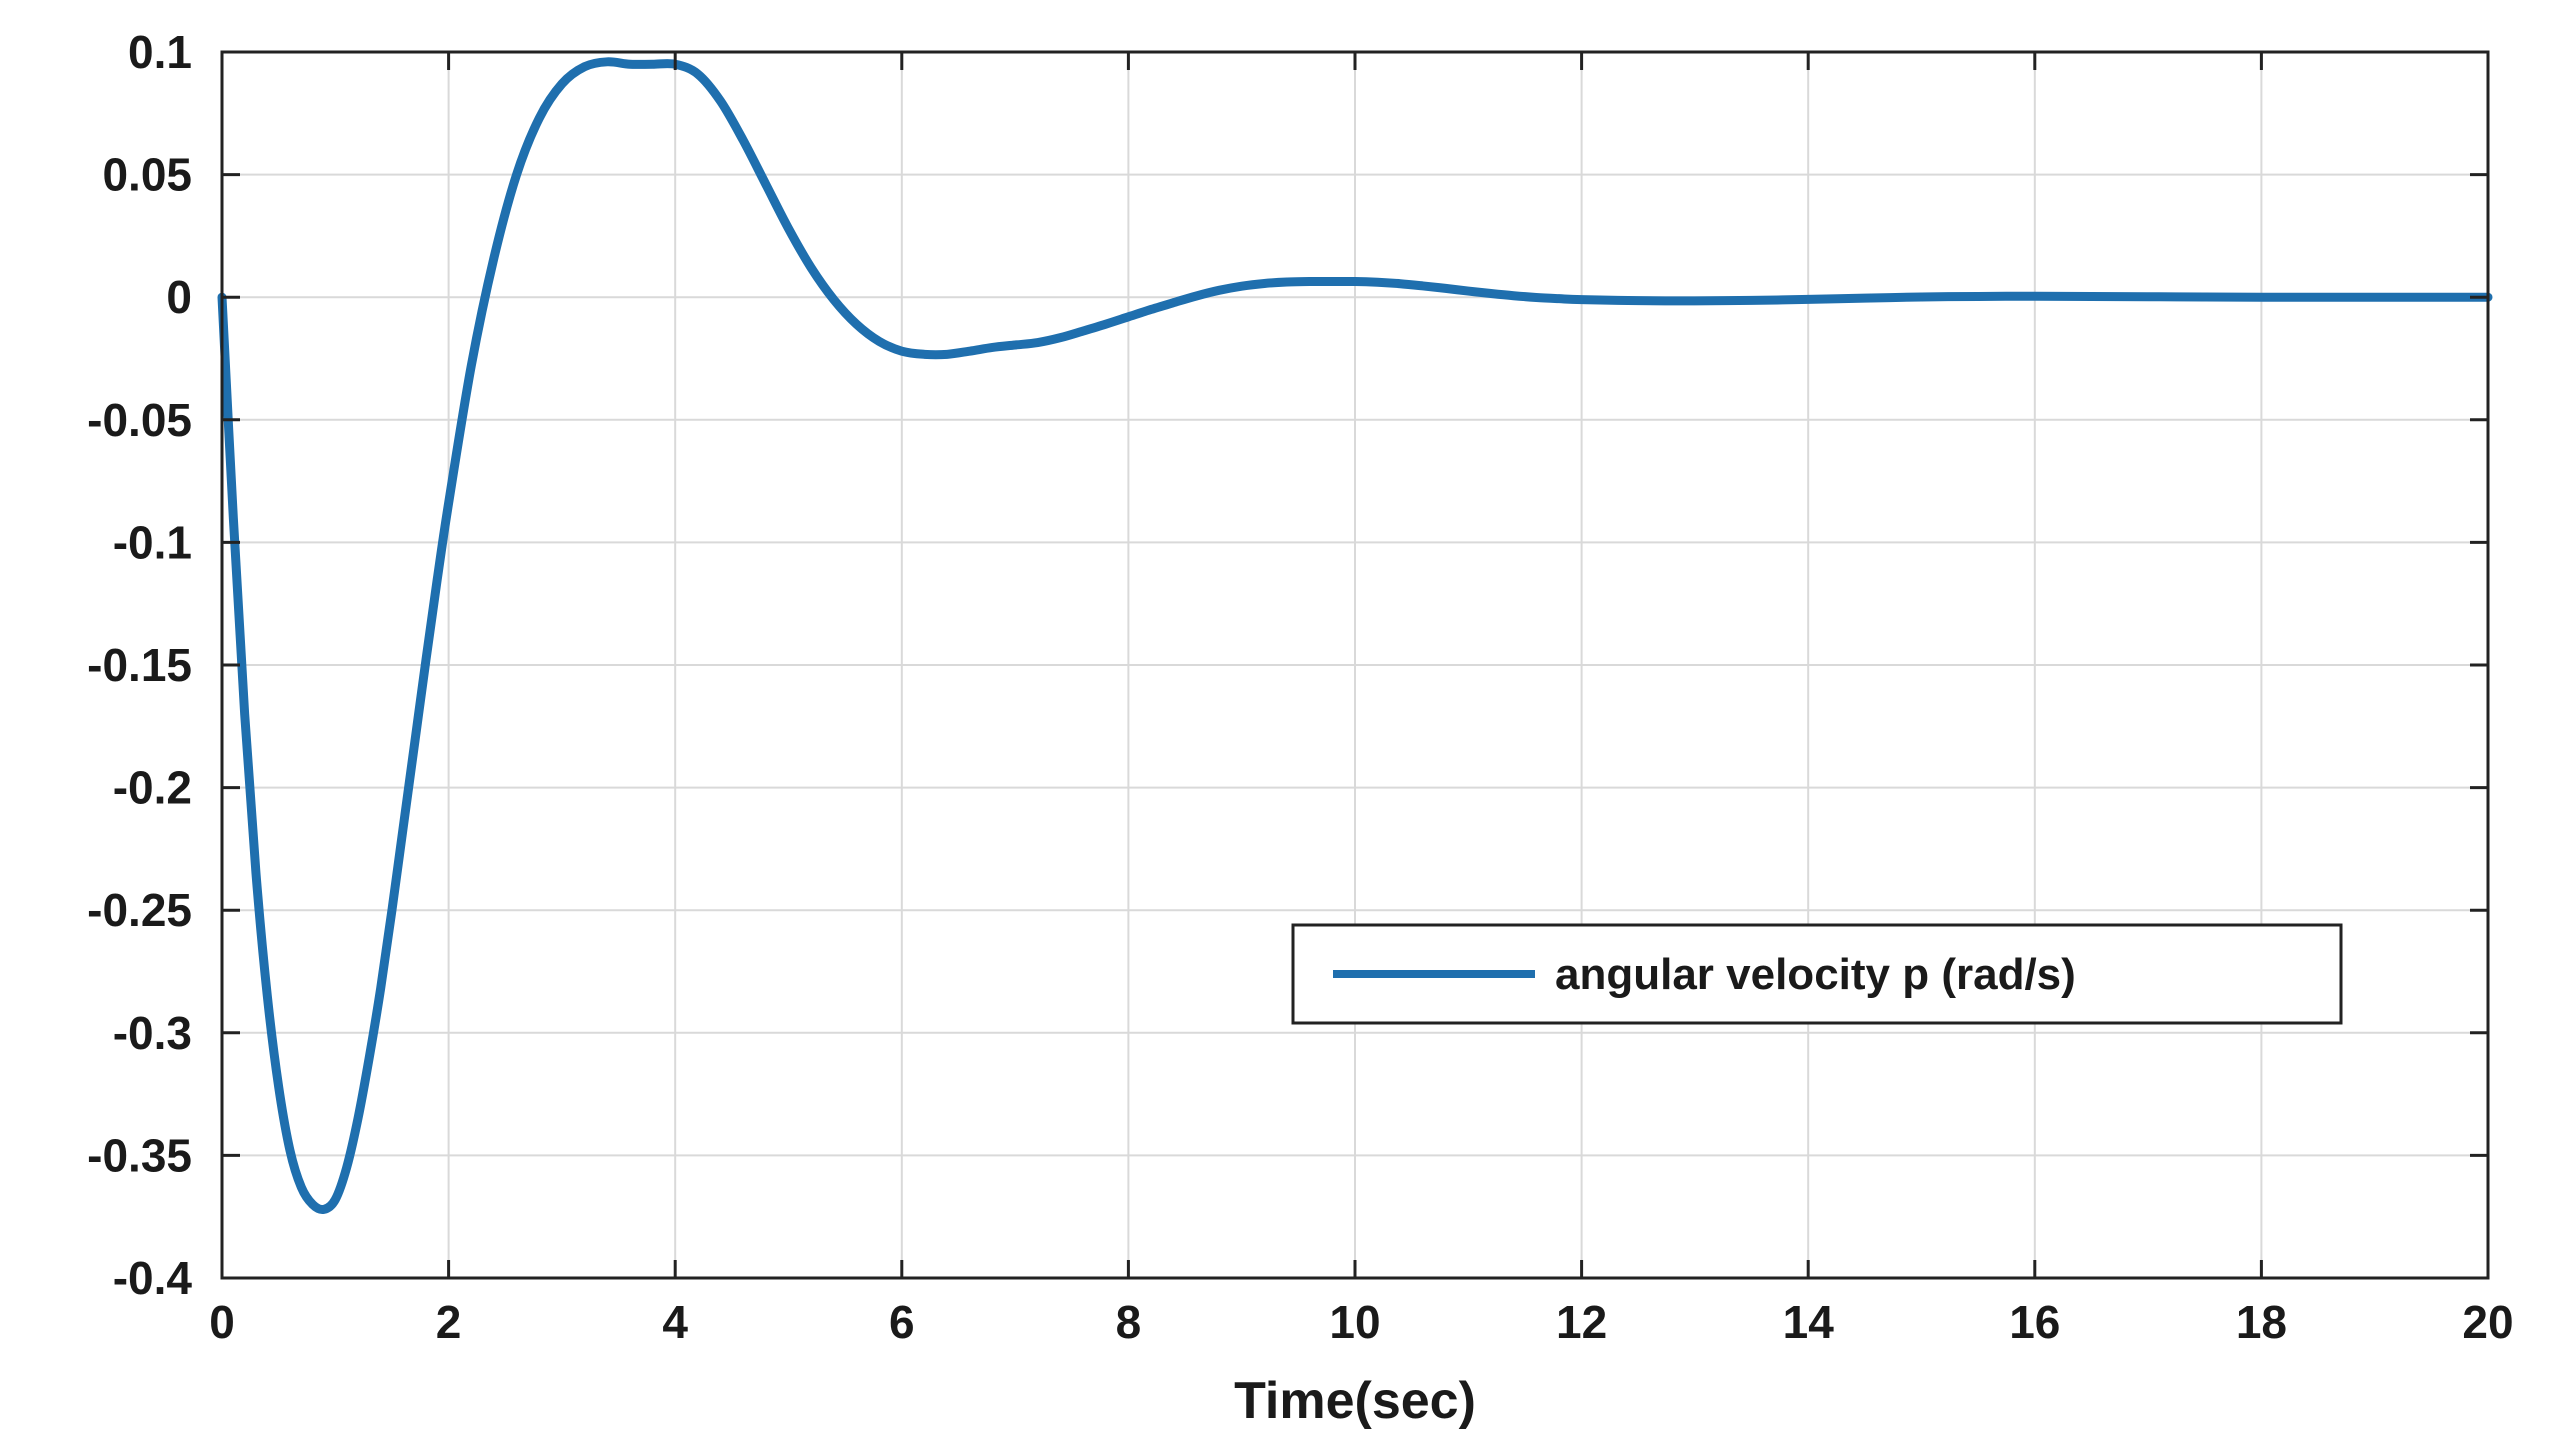 The height and width of the screenshot is (1451, 2557). I want to click on x-tick-label: 2, so click(449, 1322).